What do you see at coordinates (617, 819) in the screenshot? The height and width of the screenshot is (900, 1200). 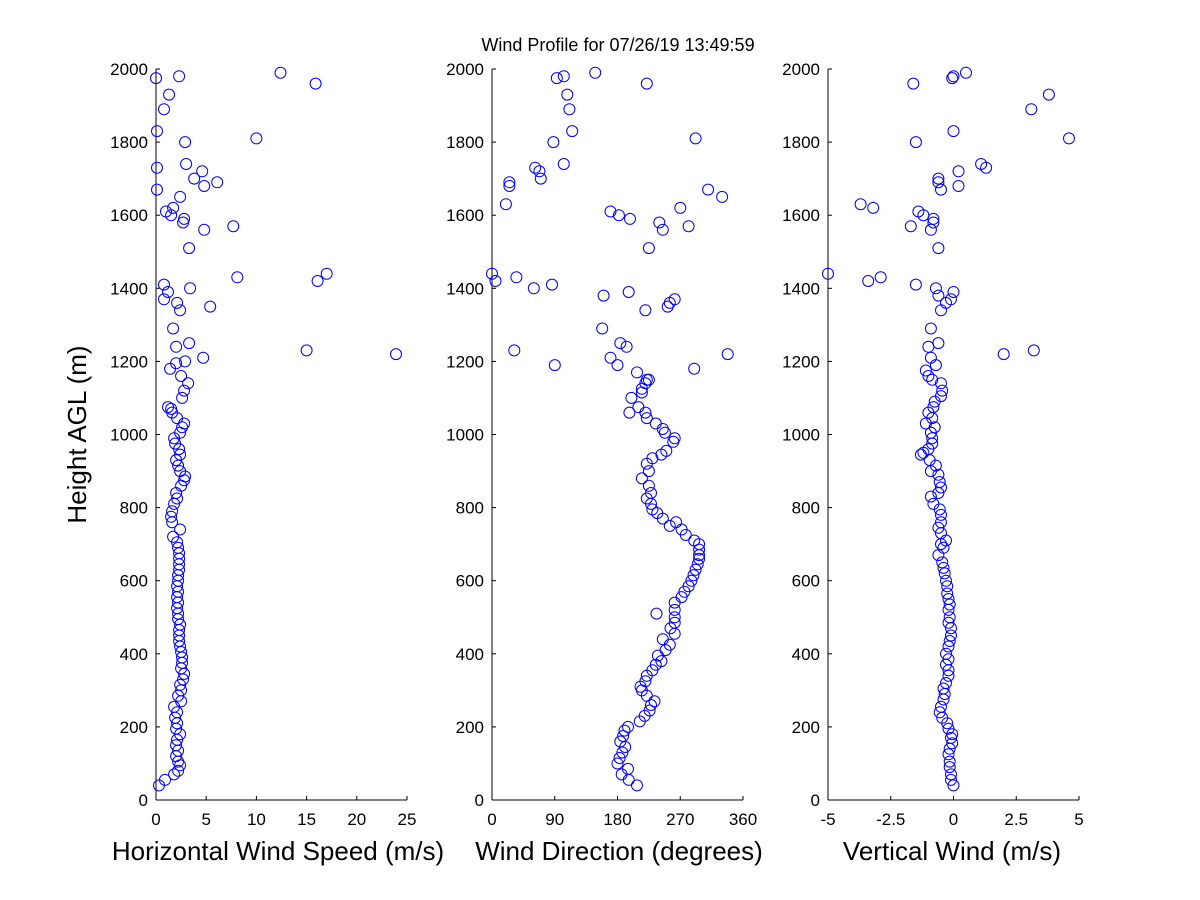 I see `x-tick-label: 180` at bounding box center [617, 819].